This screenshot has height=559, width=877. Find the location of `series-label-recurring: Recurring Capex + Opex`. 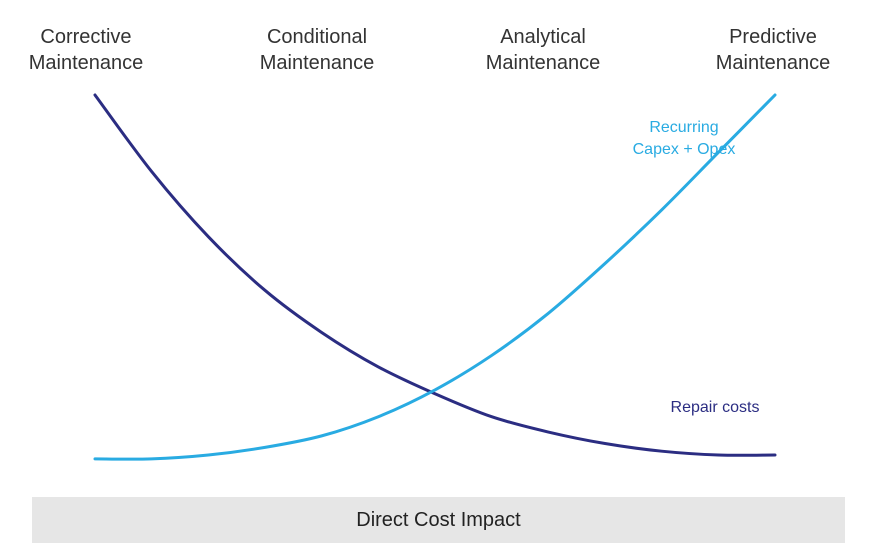

series-label-recurring: Recurring Capex + Opex is located at coordinates (684, 138).